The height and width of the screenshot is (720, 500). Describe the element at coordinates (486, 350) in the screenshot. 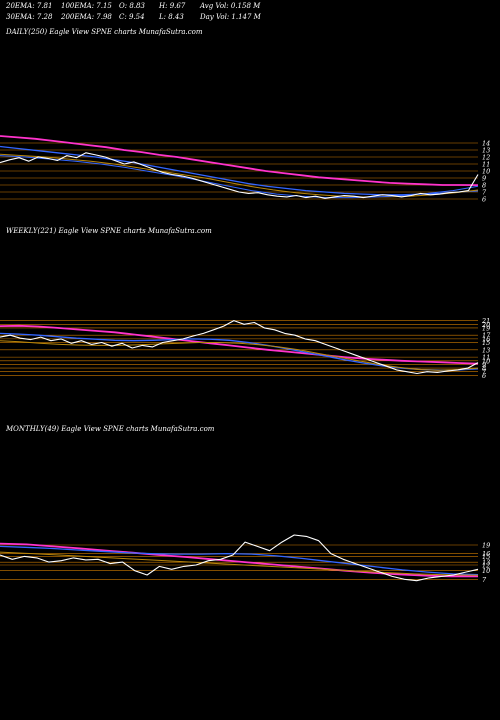

I see `weekly-tick-label: 13` at that location.